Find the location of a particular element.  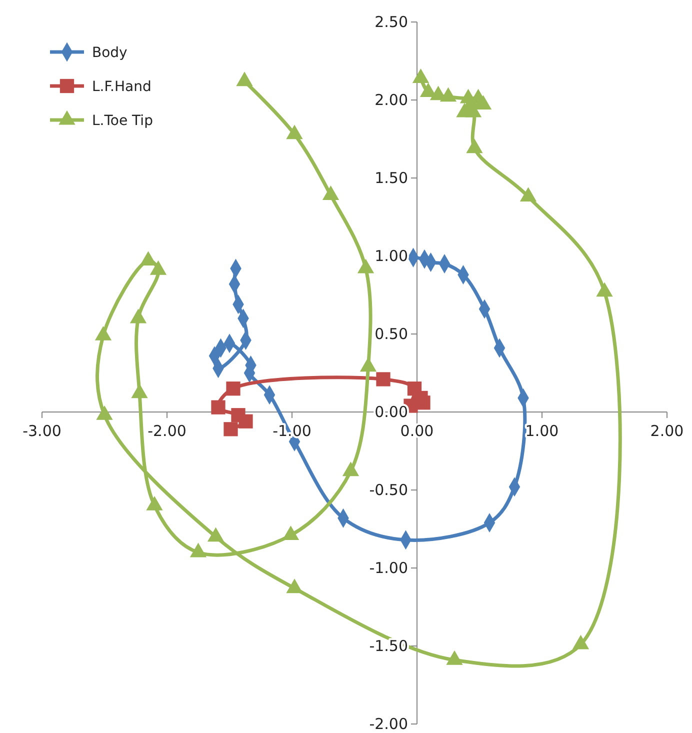

y-tick-label: -2.00 is located at coordinates (388, 724).